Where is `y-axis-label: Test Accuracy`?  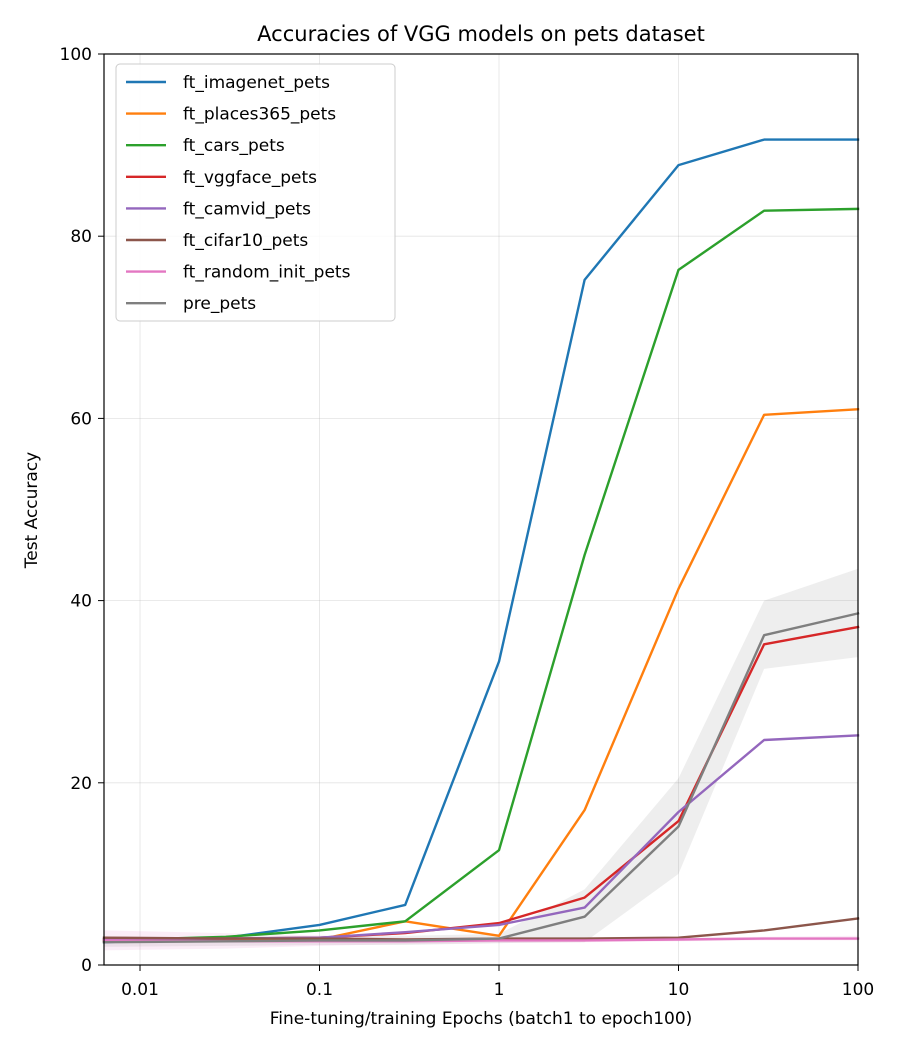 y-axis-label: Test Accuracy is located at coordinates (32, 511).